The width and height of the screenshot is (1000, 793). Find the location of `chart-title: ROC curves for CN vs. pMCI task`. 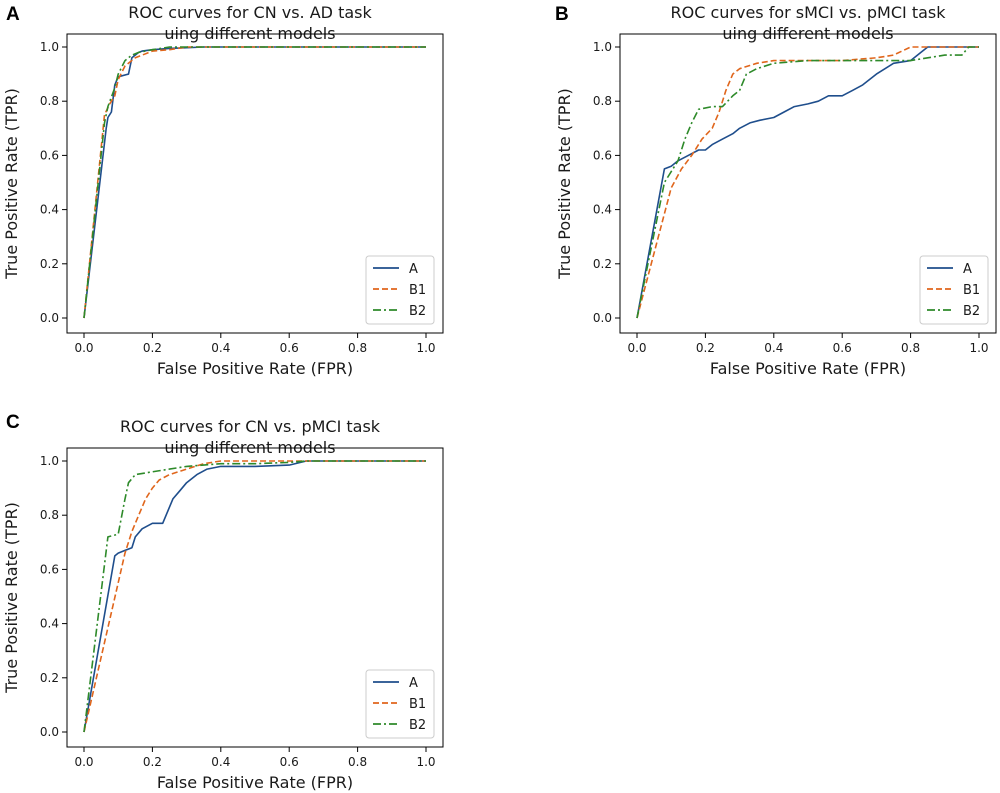

chart-title: ROC curves for CN vs. pMCI task is located at coordinates (250, 426).